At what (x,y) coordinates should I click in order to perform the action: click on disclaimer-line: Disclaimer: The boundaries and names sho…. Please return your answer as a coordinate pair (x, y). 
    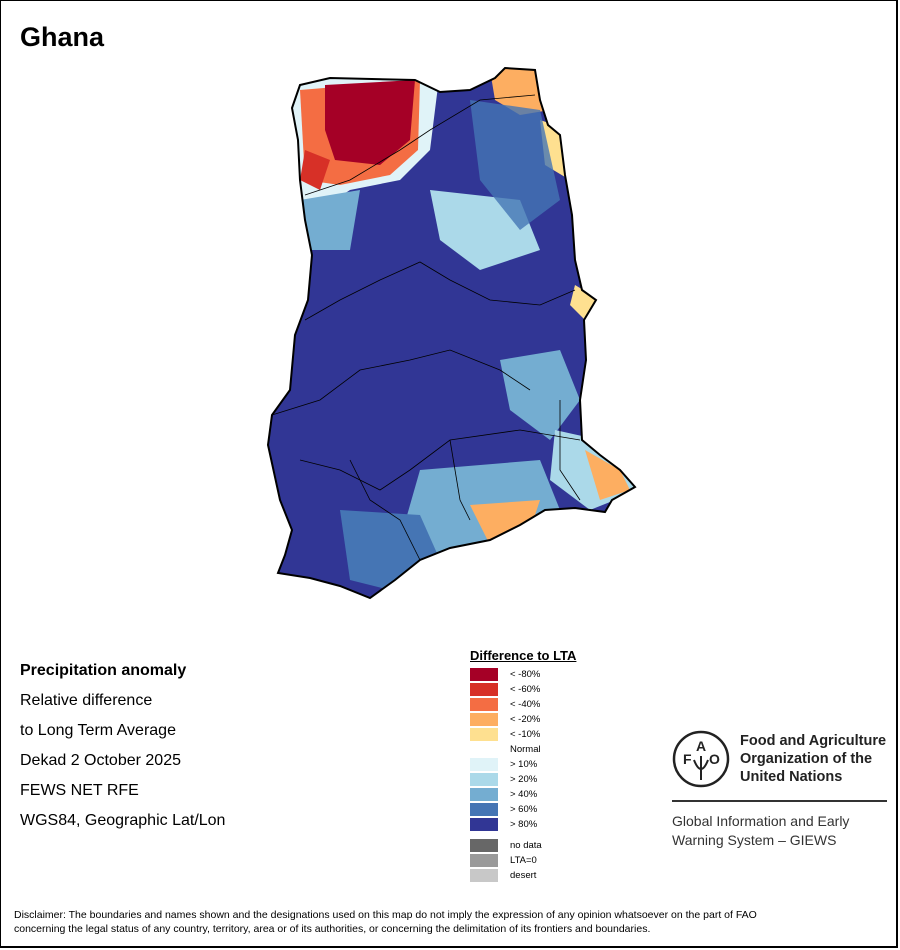
    Looking at the image, I should click on (385, 915).